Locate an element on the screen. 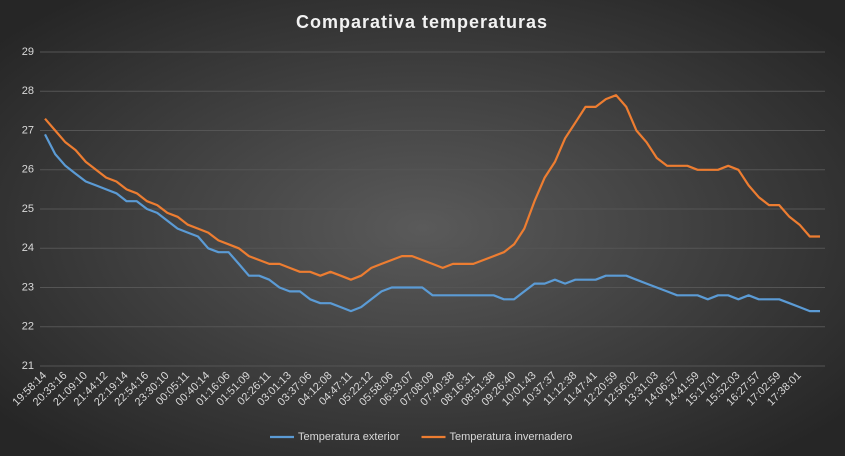  chart-title: Comparativa temperaturas is located at coordinates (422, 22).